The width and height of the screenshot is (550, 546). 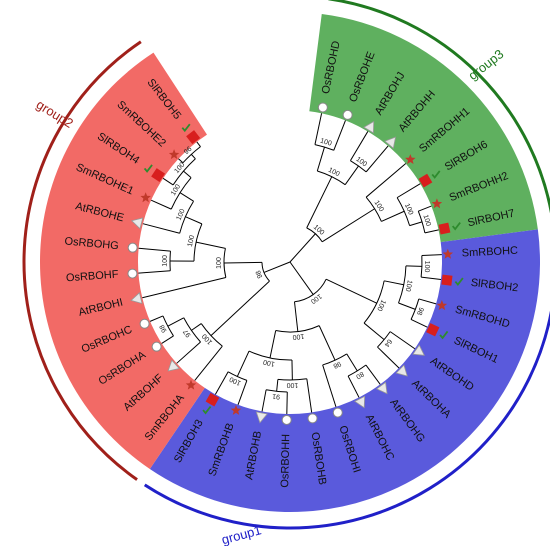 I want to click on circle-marker-osrbohh, so click(x=286, y=419).